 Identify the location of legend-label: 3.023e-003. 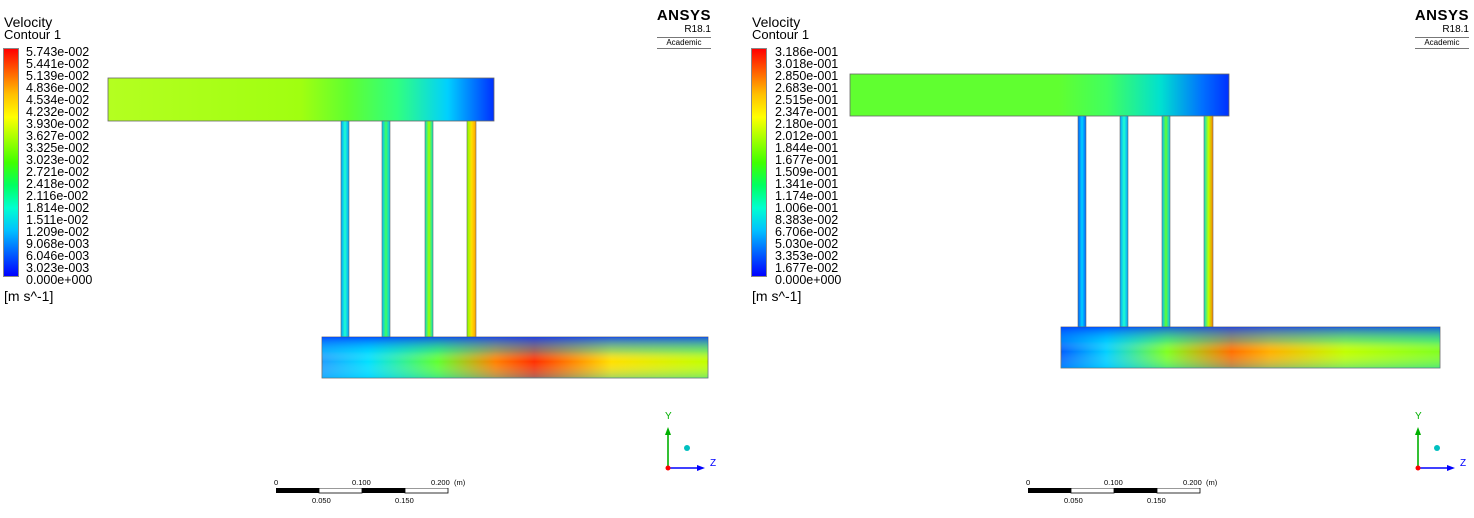
(58, 268).